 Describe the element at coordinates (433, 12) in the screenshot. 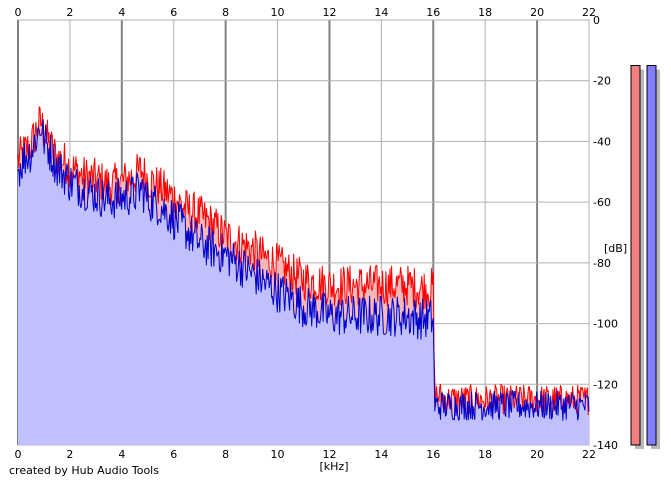

I see `x-tick-label-top: 16` at that location.